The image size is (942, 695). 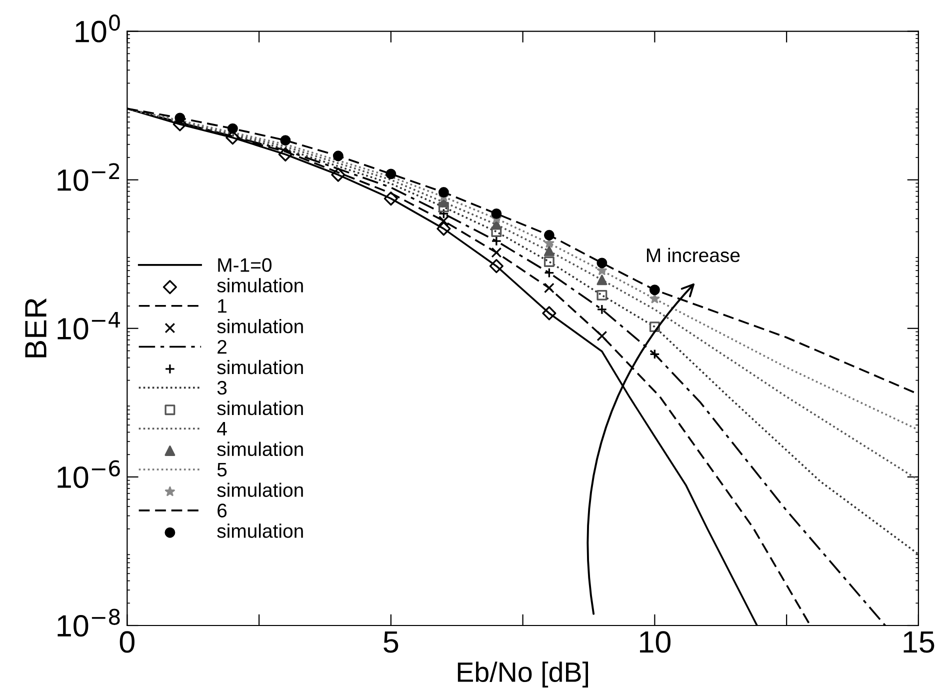 What do you see at coordinates (222, 511) in the screenshot?
I see `legend-label: 6` at bounding box center [222, 511].